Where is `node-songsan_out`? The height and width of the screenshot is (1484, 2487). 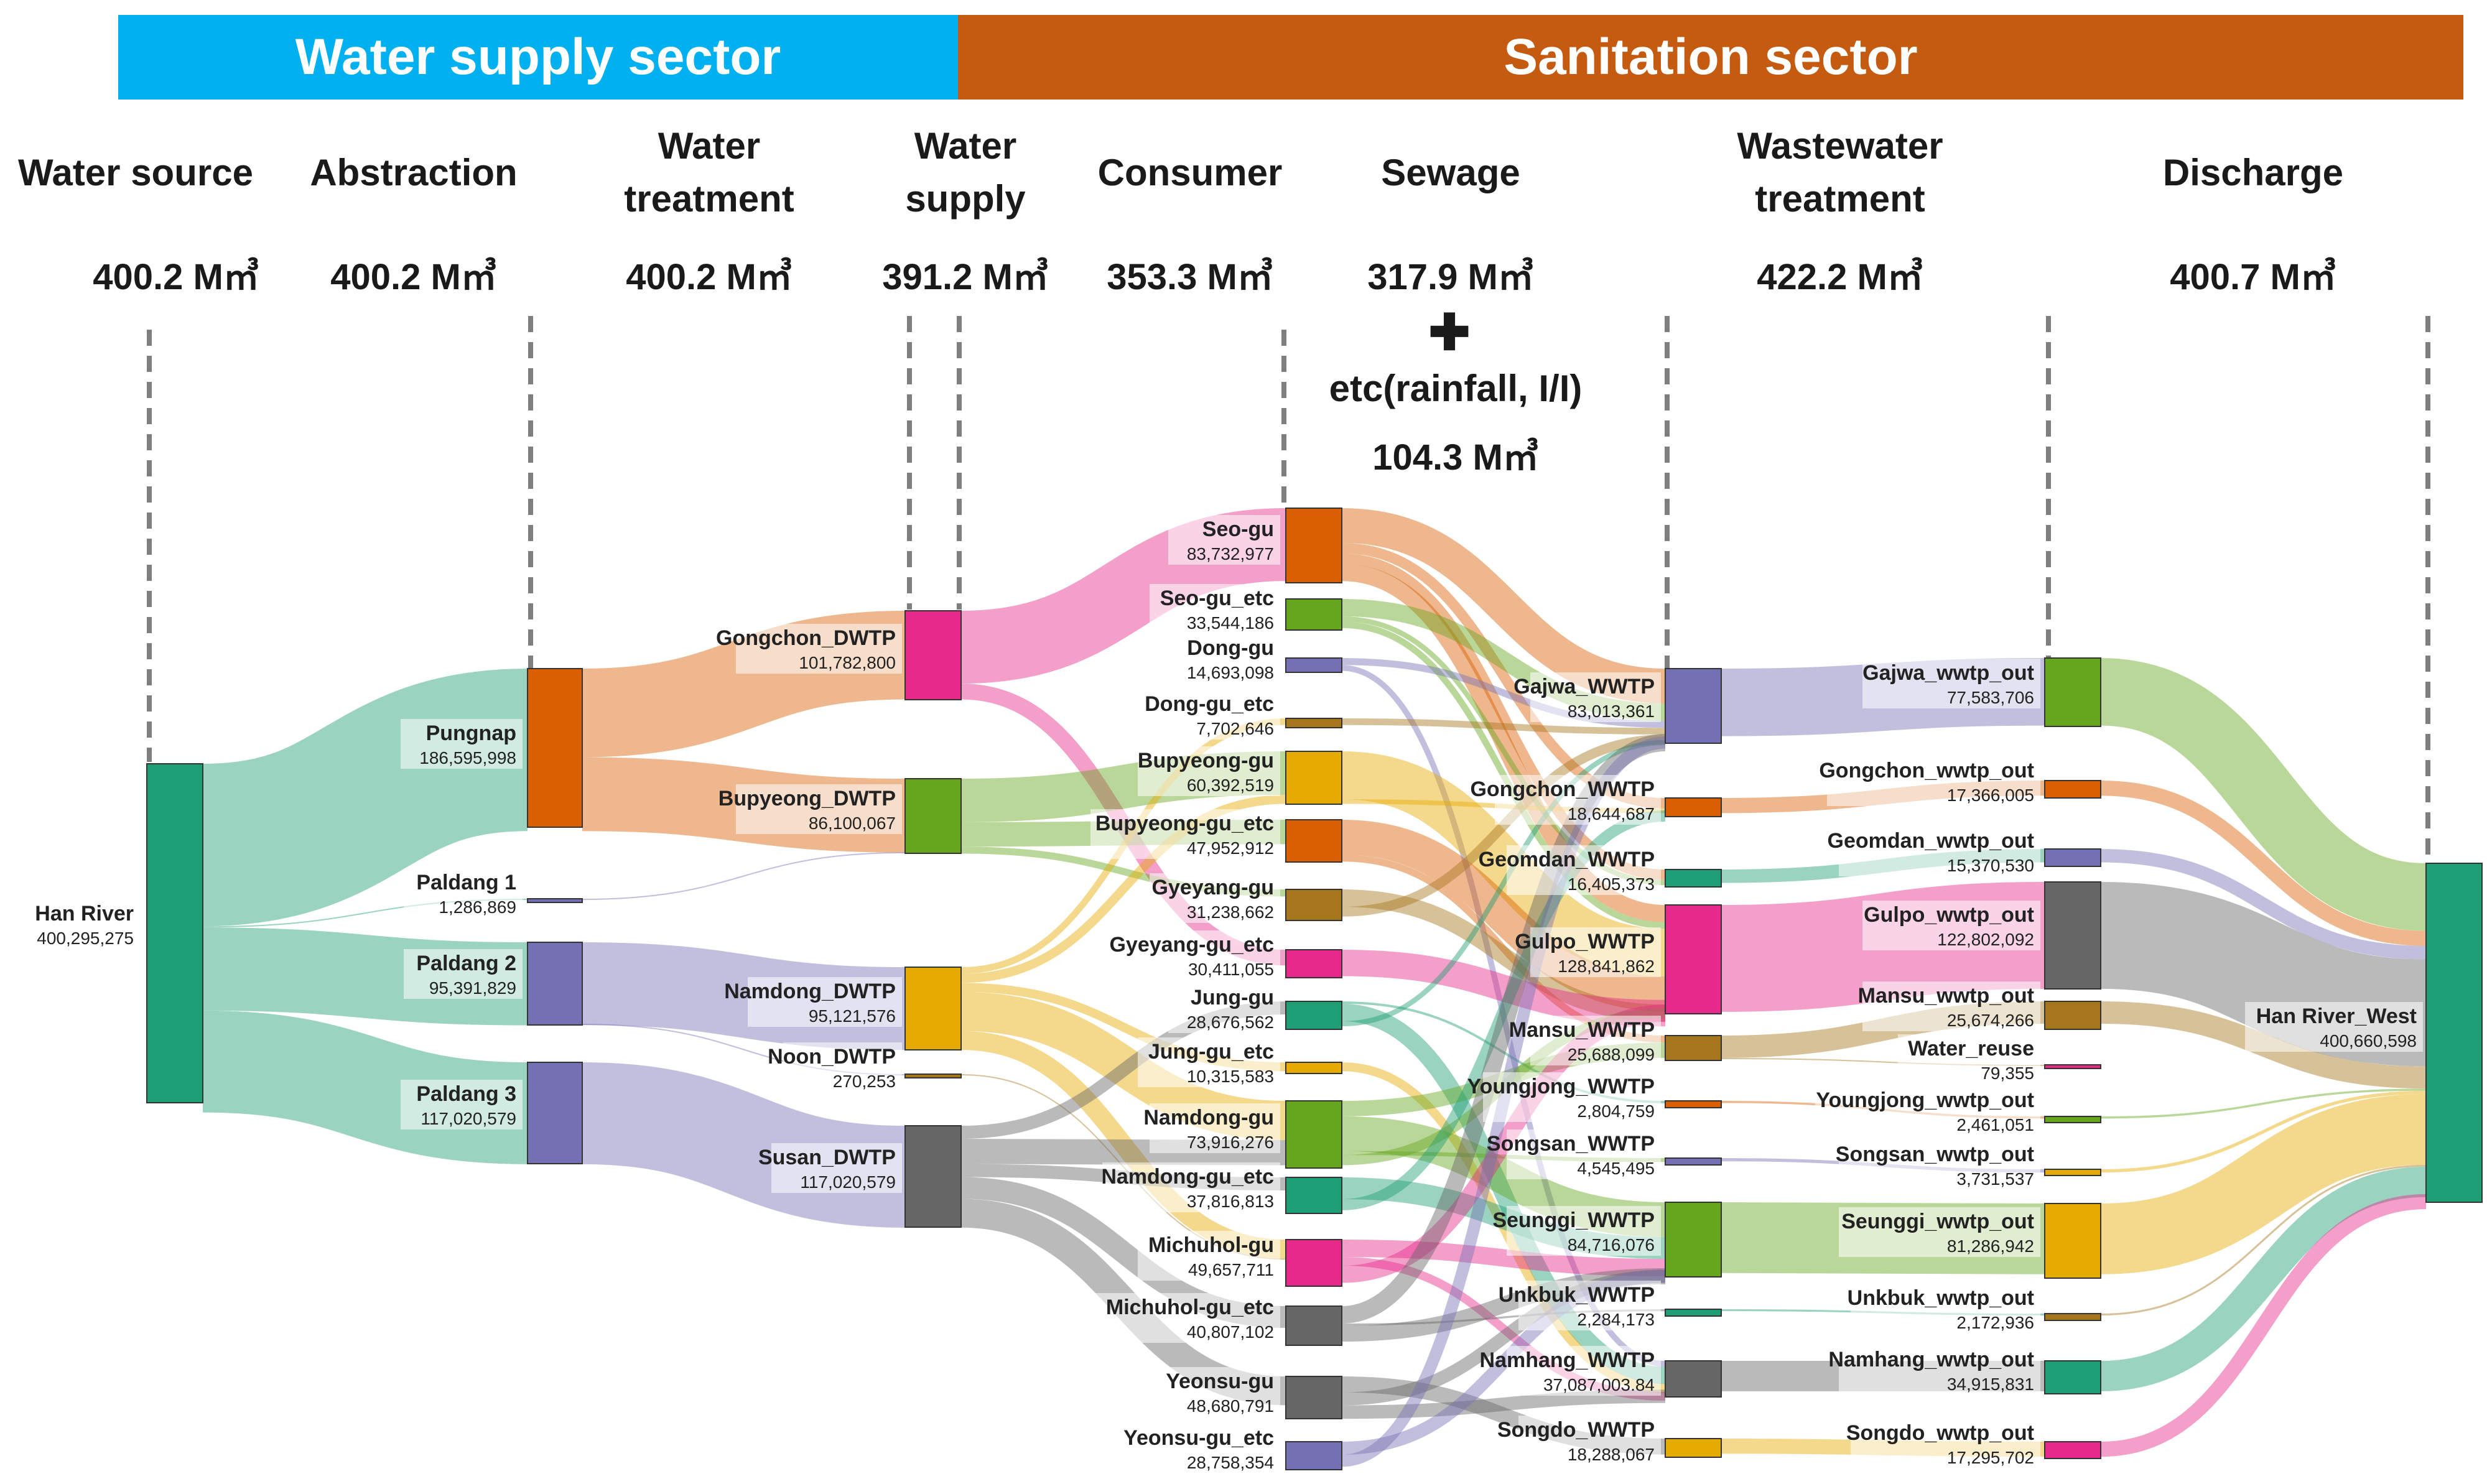 node-songsan_out is located at coordinates (2072, 1172).